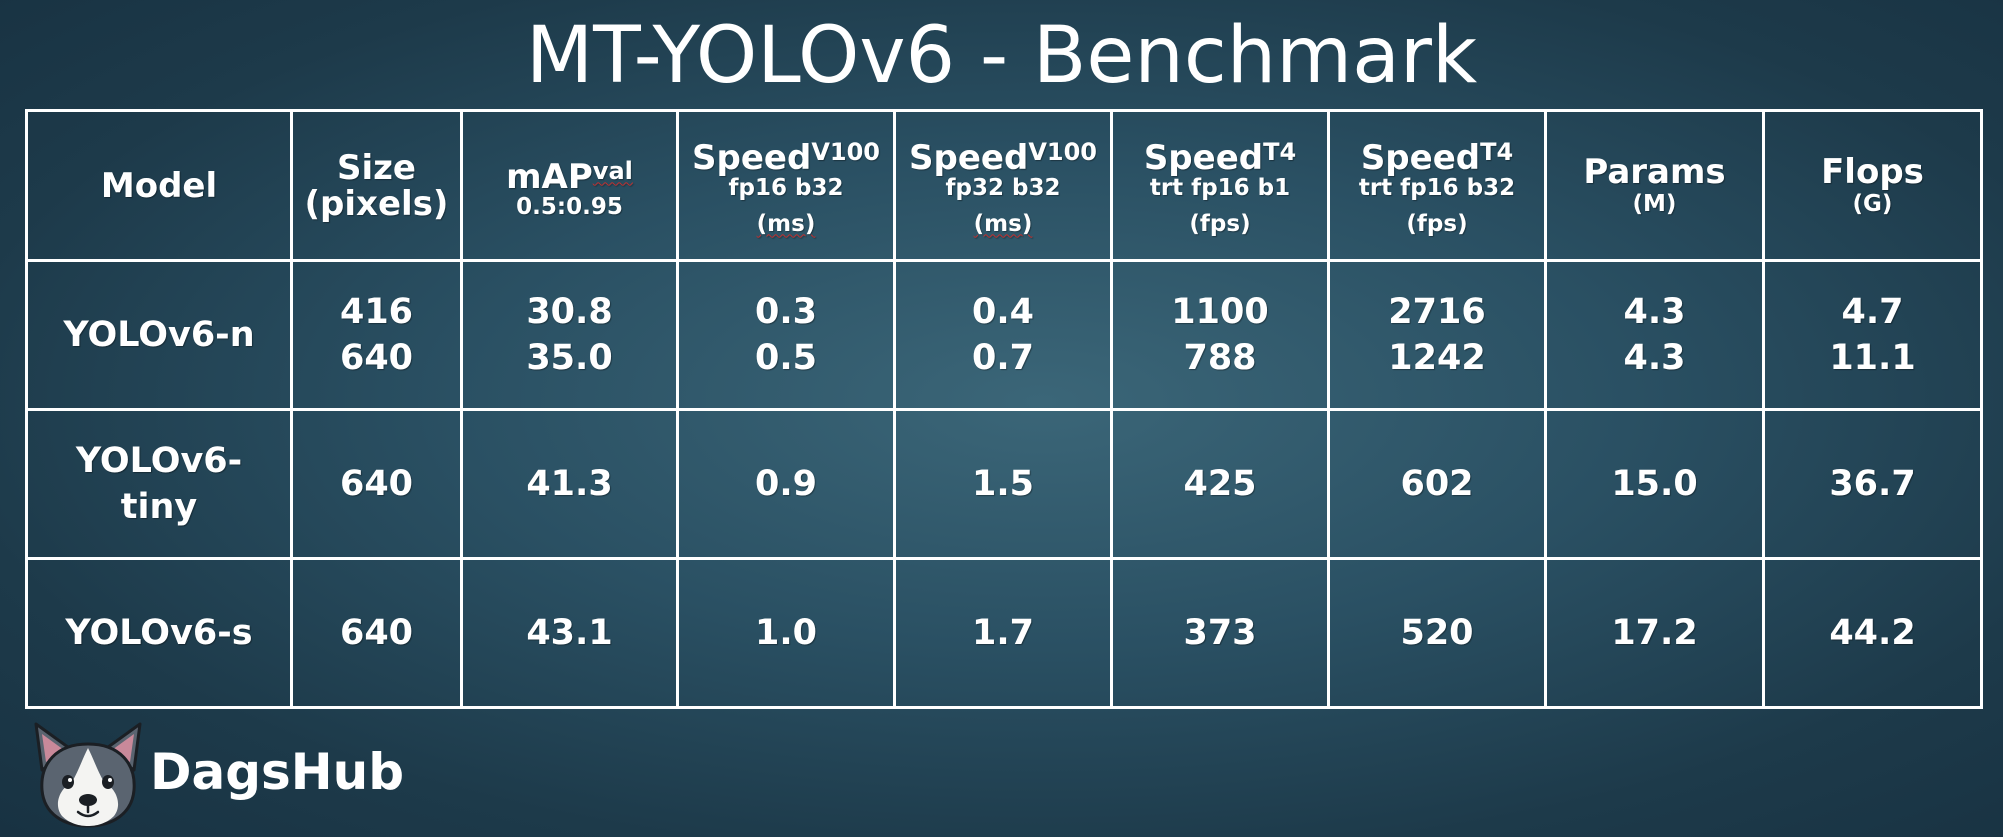  What do you see at coordinates (1220, 335) in the screenshot?
I see `table-cell: 1100 788` at bounding box center [1220, 335].